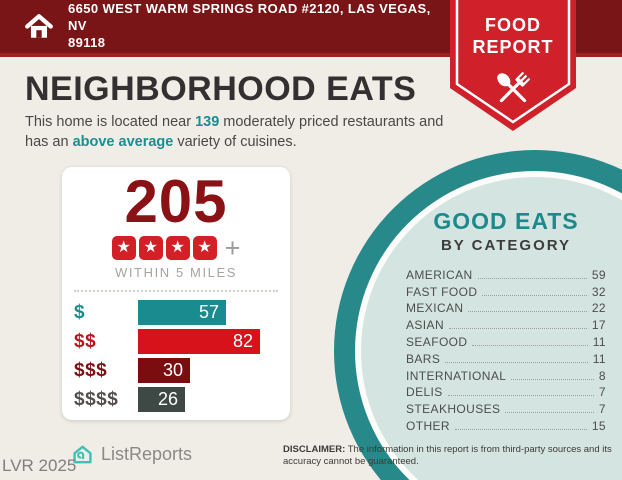 This screenshot has width=622, height=480. I want to click on category-label: AMERICAN, so click(439, 274).